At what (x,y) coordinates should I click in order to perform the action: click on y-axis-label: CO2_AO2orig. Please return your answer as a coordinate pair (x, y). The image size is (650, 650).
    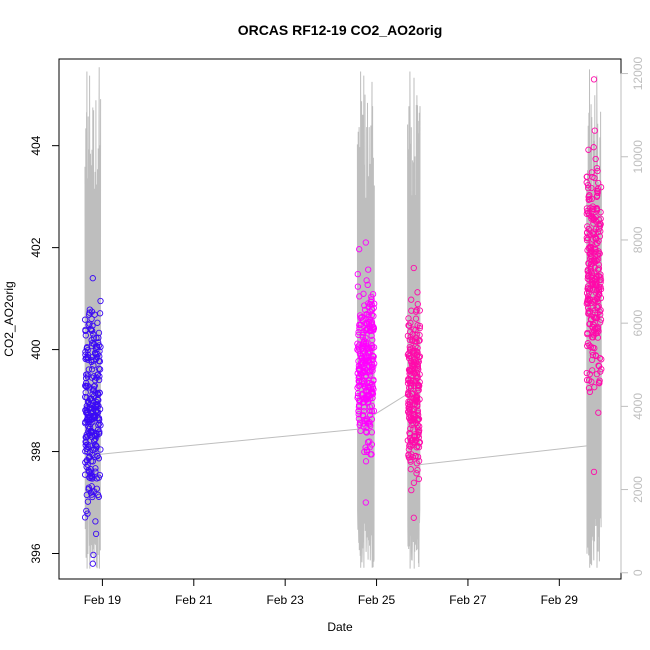
    Looking at the image, I should click on (9, 318).